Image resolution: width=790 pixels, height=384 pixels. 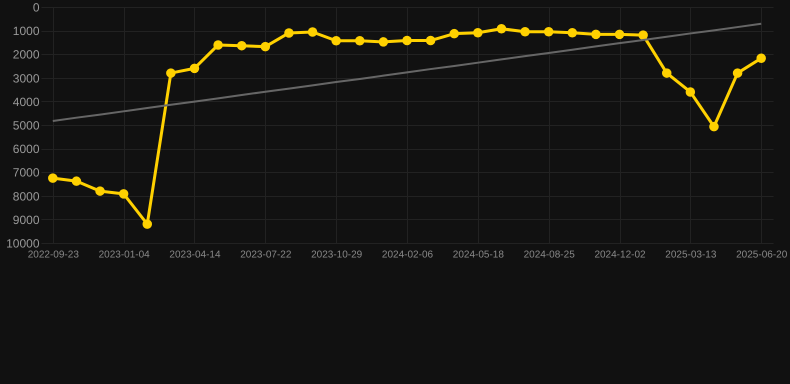 What do you see at coordinates (550, 255) in the screenshot?
I see `x-tick-label: 2024-08-25` at bounding box center [550, 255].